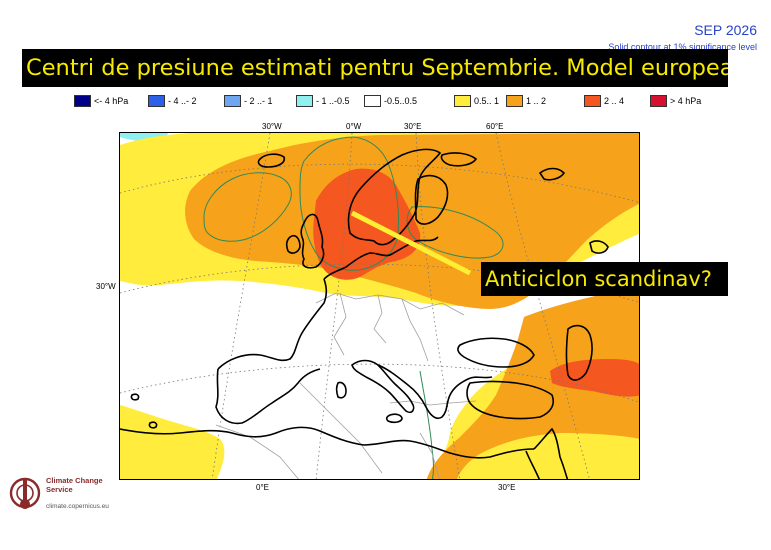 The image size is (771, 550). What do you see at coordinates (111, 101) in the screenshot?
I see `legend-label: <- 4 hPa` at bounding box center [111, 101].